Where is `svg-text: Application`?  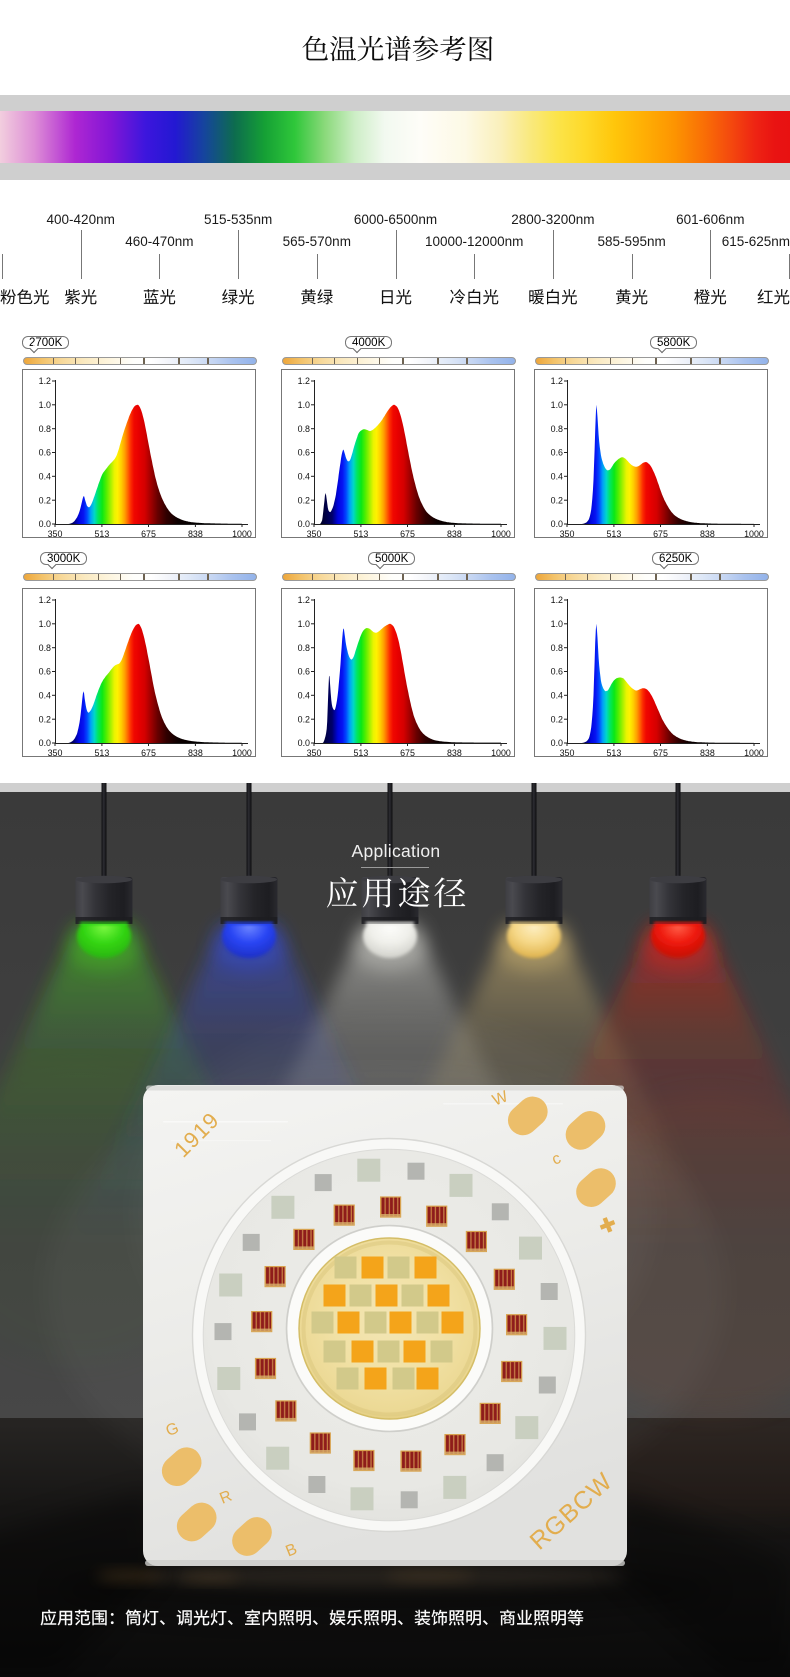
svg-text: Application is located at coordinates (396, 851).